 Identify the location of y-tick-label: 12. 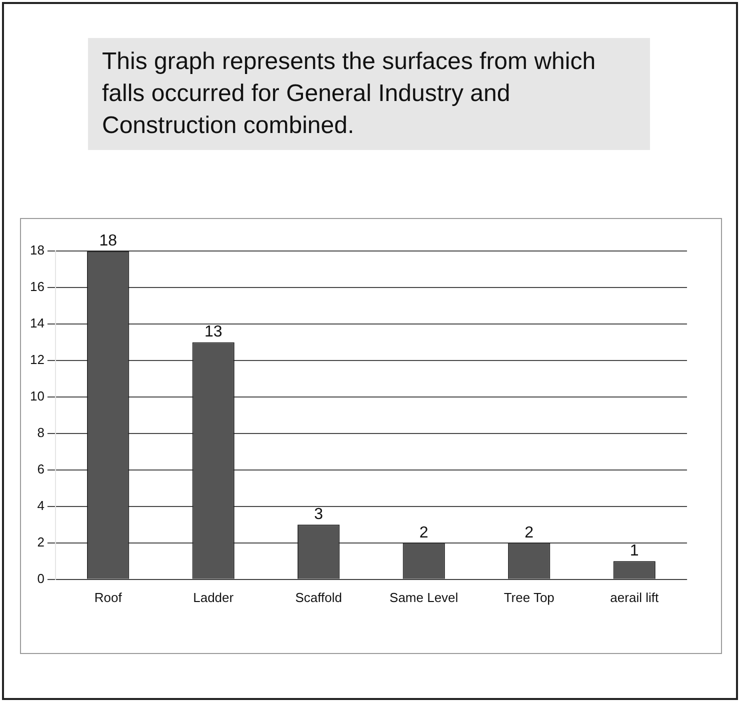
(37, 360).